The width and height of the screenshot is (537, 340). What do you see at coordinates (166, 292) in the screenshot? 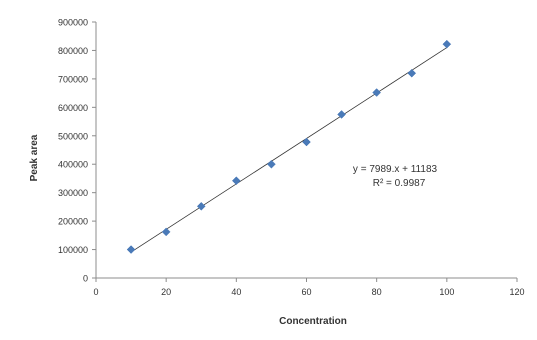
I see `x-tick-label: 20` at bounding box center [166, 292].